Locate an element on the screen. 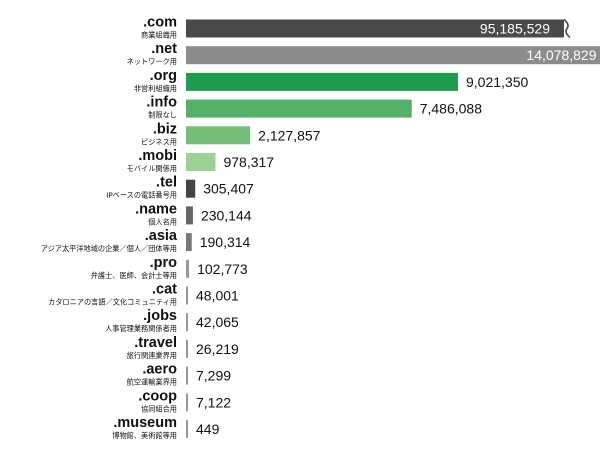 This screenshot has height=451, width=600. tld-label: .museum is located at coordinates (145, 423).